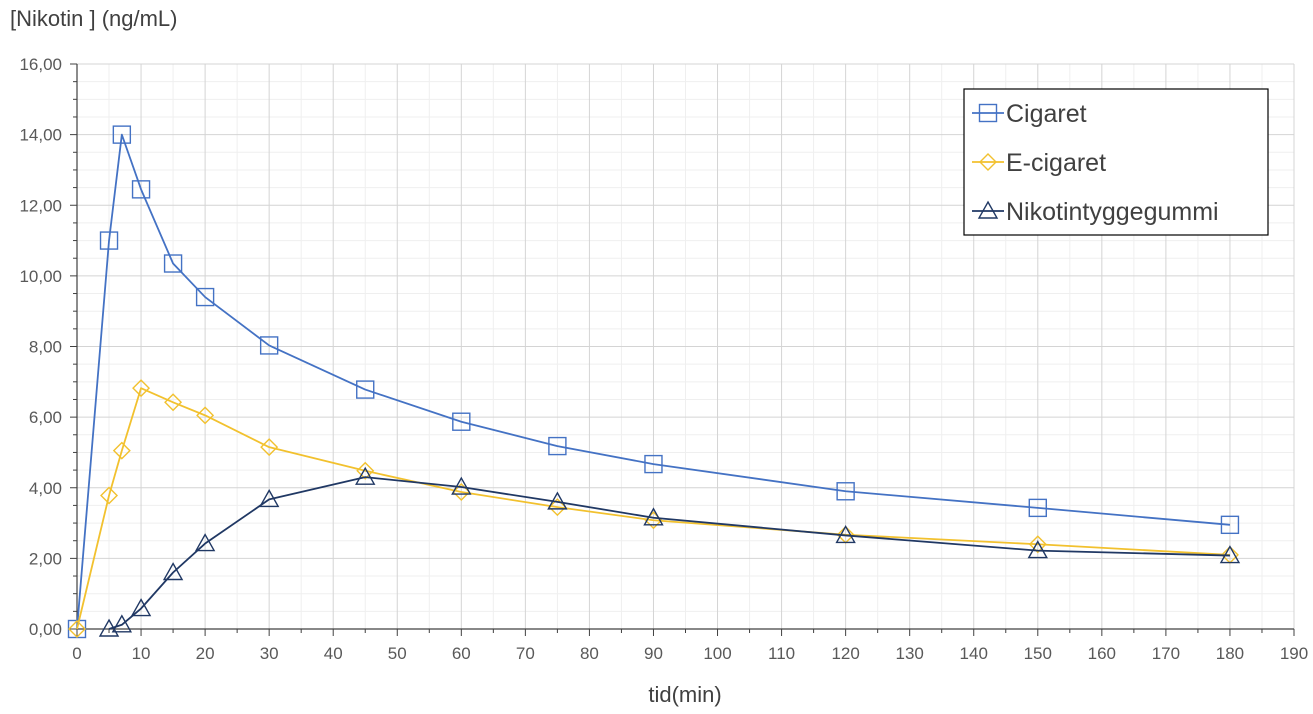 This screenshot has width=1313, height=714. What do you see at coordinates (1046, 114) in the screenshot?
I see `legend-label-cigaret: Cigaret` at bounding box center [1046, 114].